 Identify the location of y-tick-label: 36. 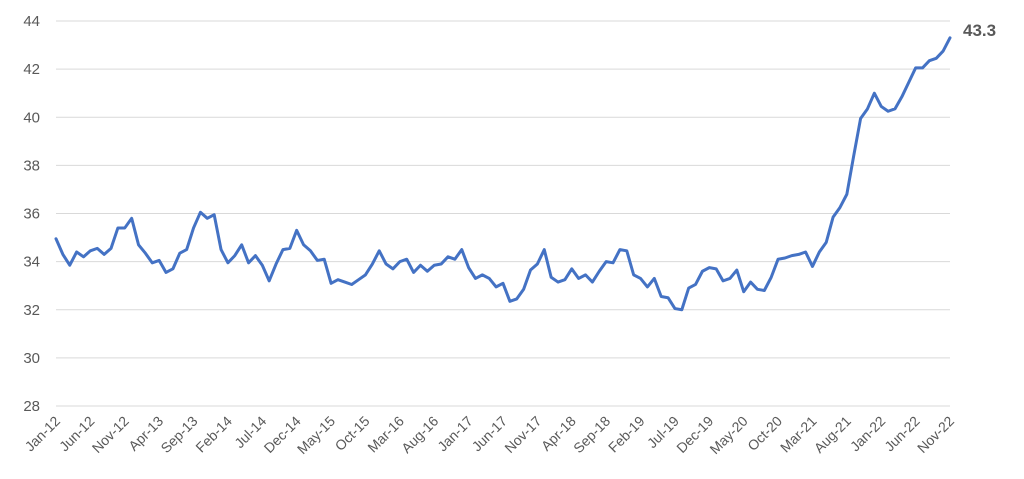
(31, 214).